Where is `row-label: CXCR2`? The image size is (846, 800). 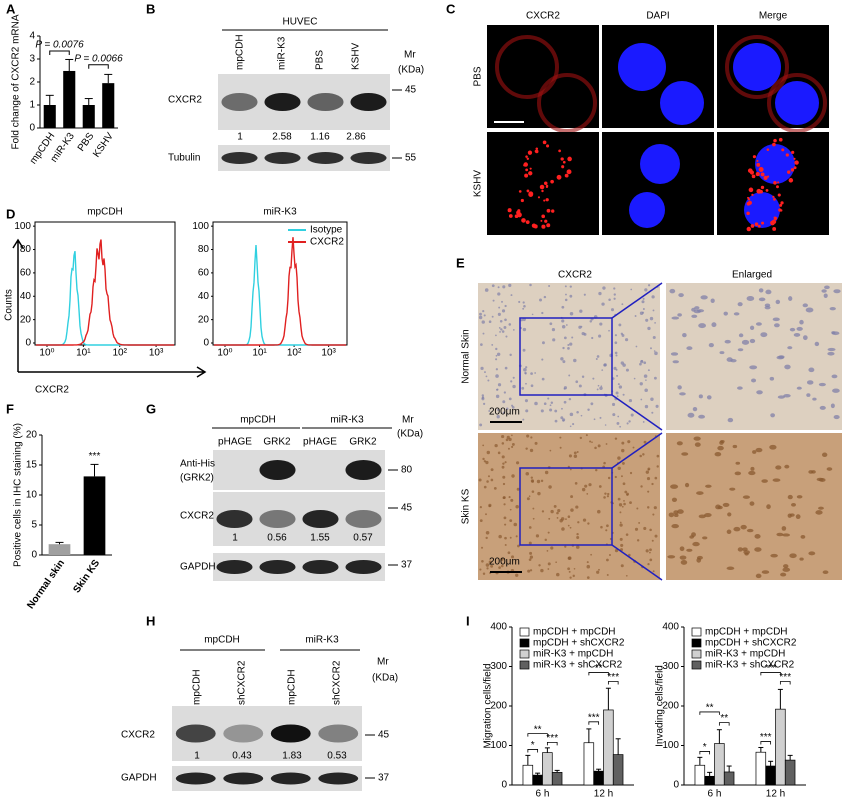 row-label: CXCR2 is located at coordinates (138, 735).